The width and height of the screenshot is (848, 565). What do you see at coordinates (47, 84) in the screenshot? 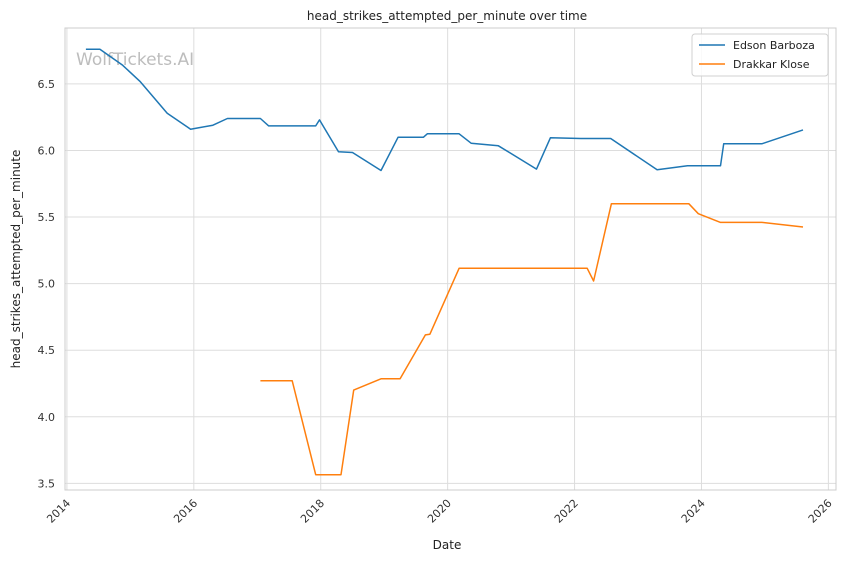
I see `y-tick-label: 6.5` at bounding box center [47, 84].